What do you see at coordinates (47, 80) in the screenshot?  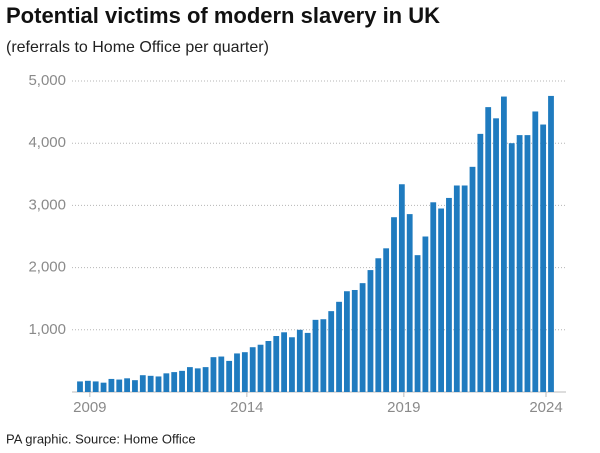 I see `y-tick-label: 5,000` at bounding box center [47, 80].